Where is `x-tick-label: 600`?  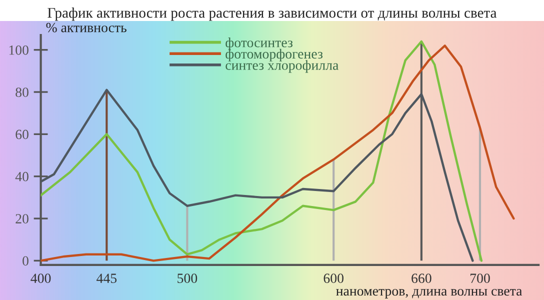 x-tick-label: 600 is located at coordinates (334, 279).